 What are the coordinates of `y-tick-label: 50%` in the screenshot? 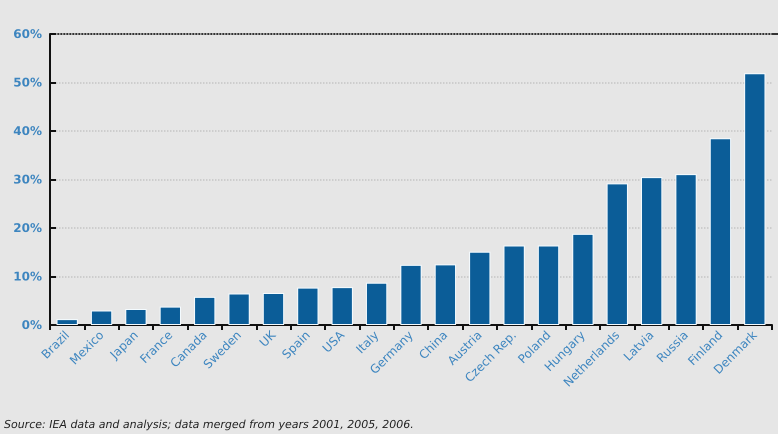 It's located at (27, 83).